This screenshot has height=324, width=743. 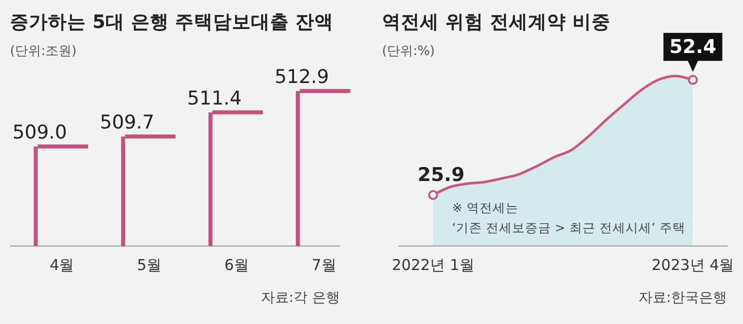 I want to click on data-label: 511.4, so click(x=214, y=98).